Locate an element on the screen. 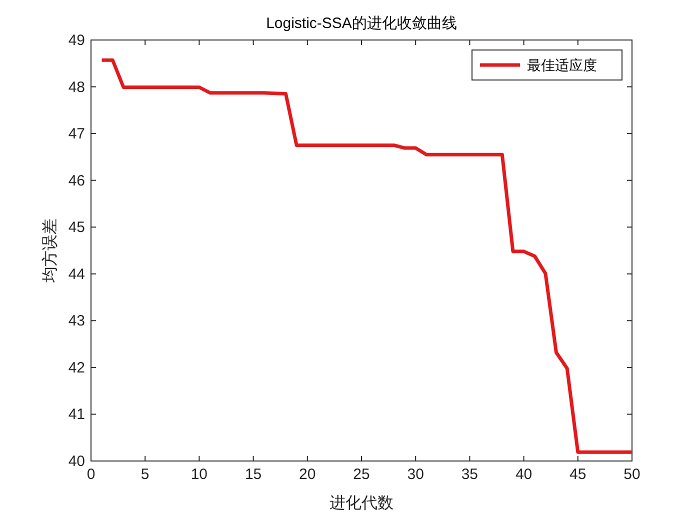 This screenshot has width=700, height=525. x-axis-title: 进化代数 is located at coordinates (362, 503).